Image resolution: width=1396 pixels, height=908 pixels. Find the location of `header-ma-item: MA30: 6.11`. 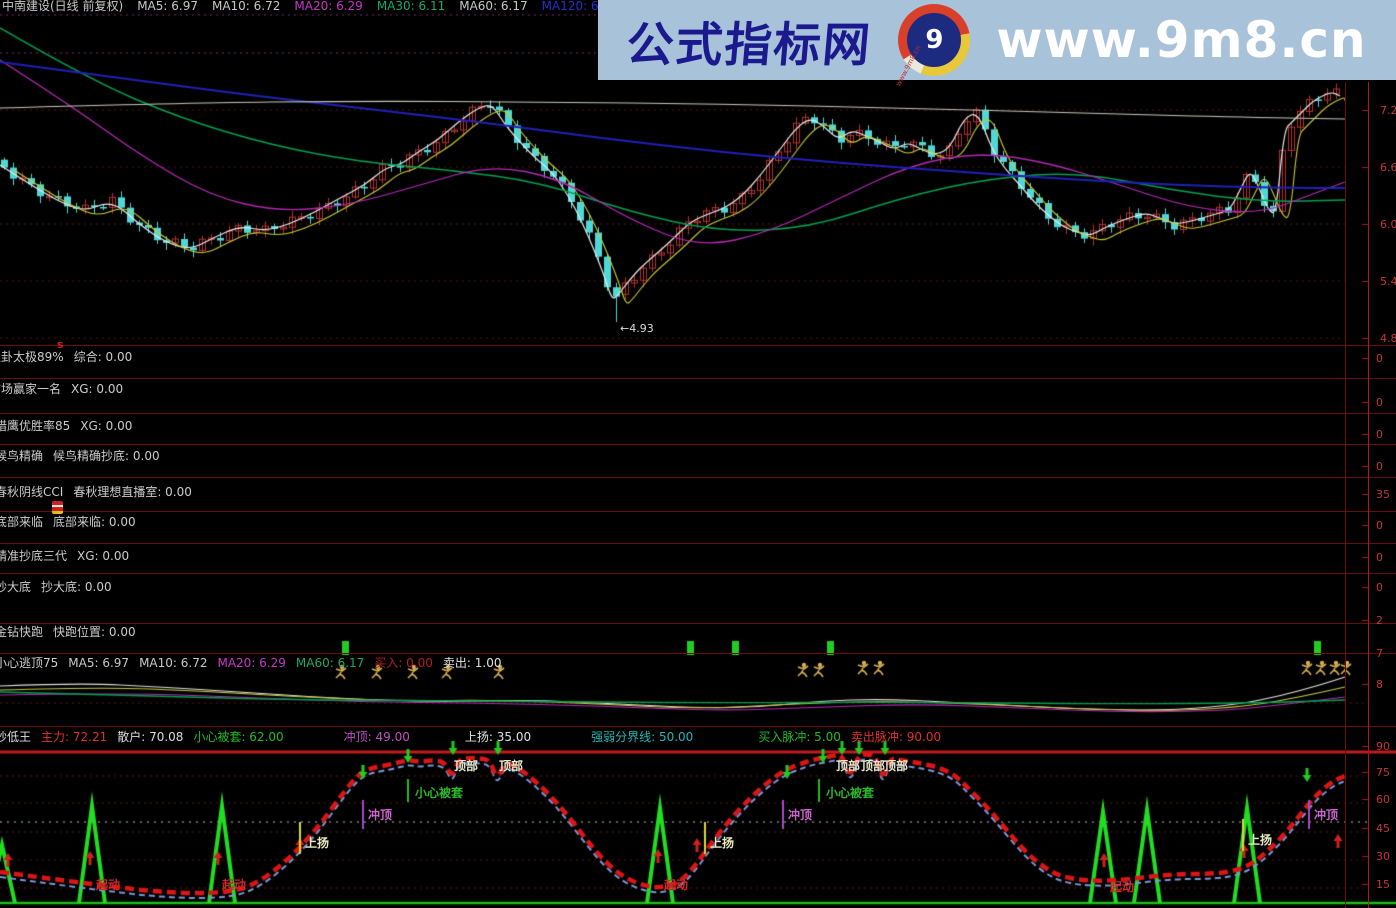

header-ma-item: MA30: 6.11 is located at coordinates (411, 6).